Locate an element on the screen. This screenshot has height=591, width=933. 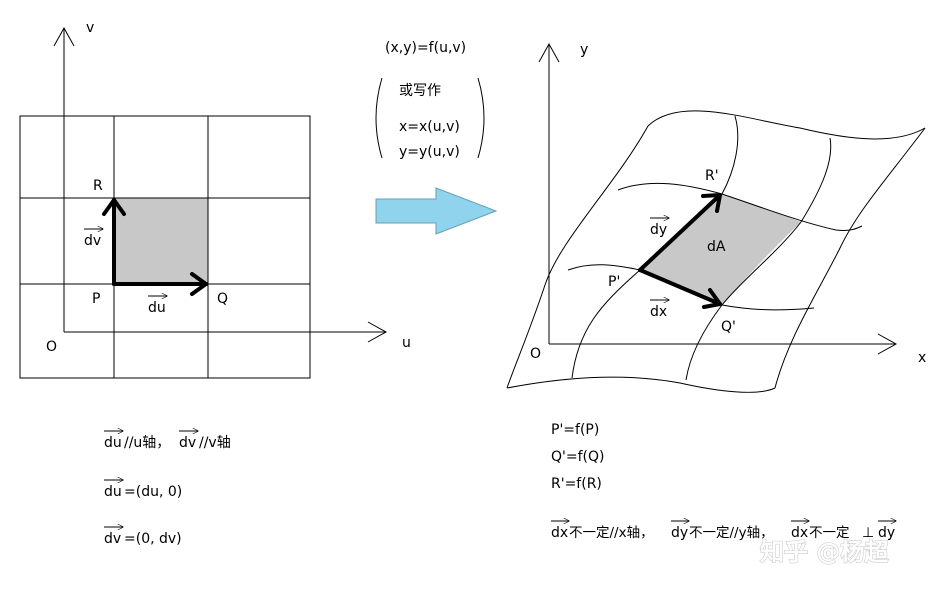
point-r-label: R is located at coordinates (98, 186).